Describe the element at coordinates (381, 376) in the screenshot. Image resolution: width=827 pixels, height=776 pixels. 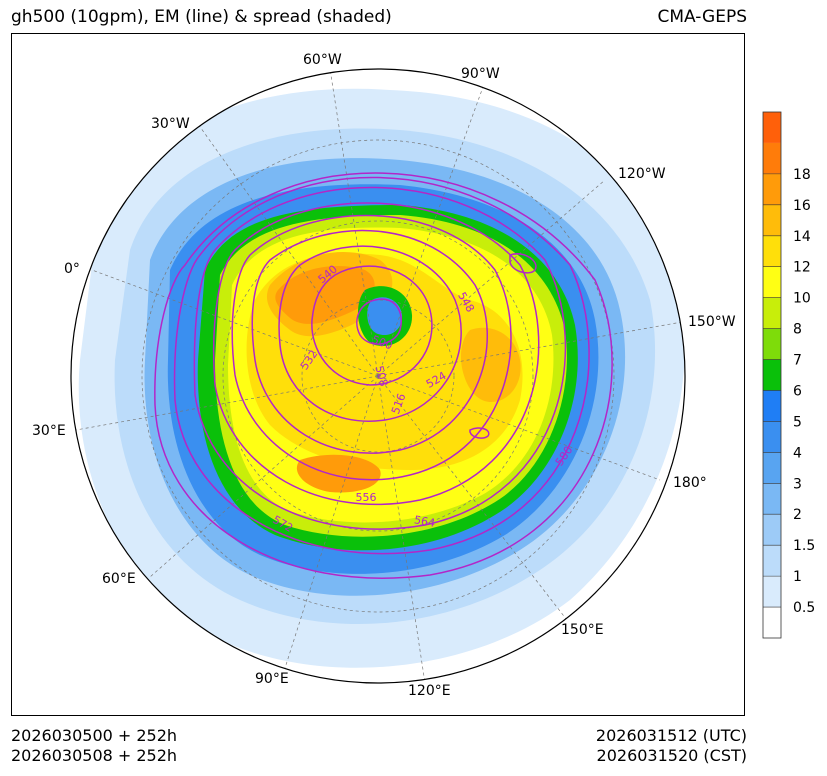
I see `contour-label: 508` at that location.